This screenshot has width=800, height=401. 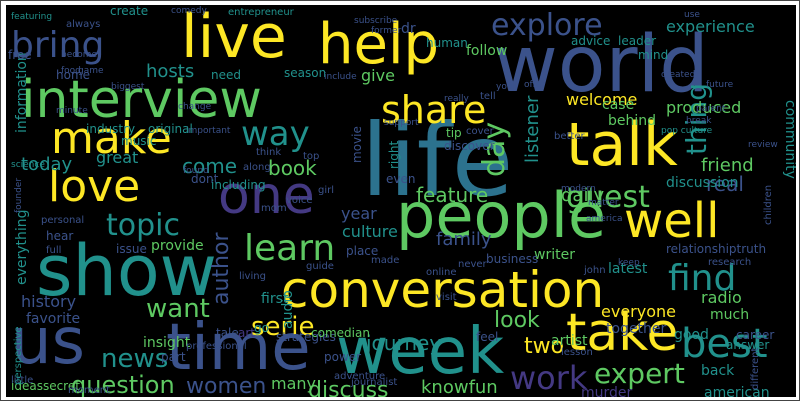 I want to click on word-follow: follow, so click(x=486, y=51).